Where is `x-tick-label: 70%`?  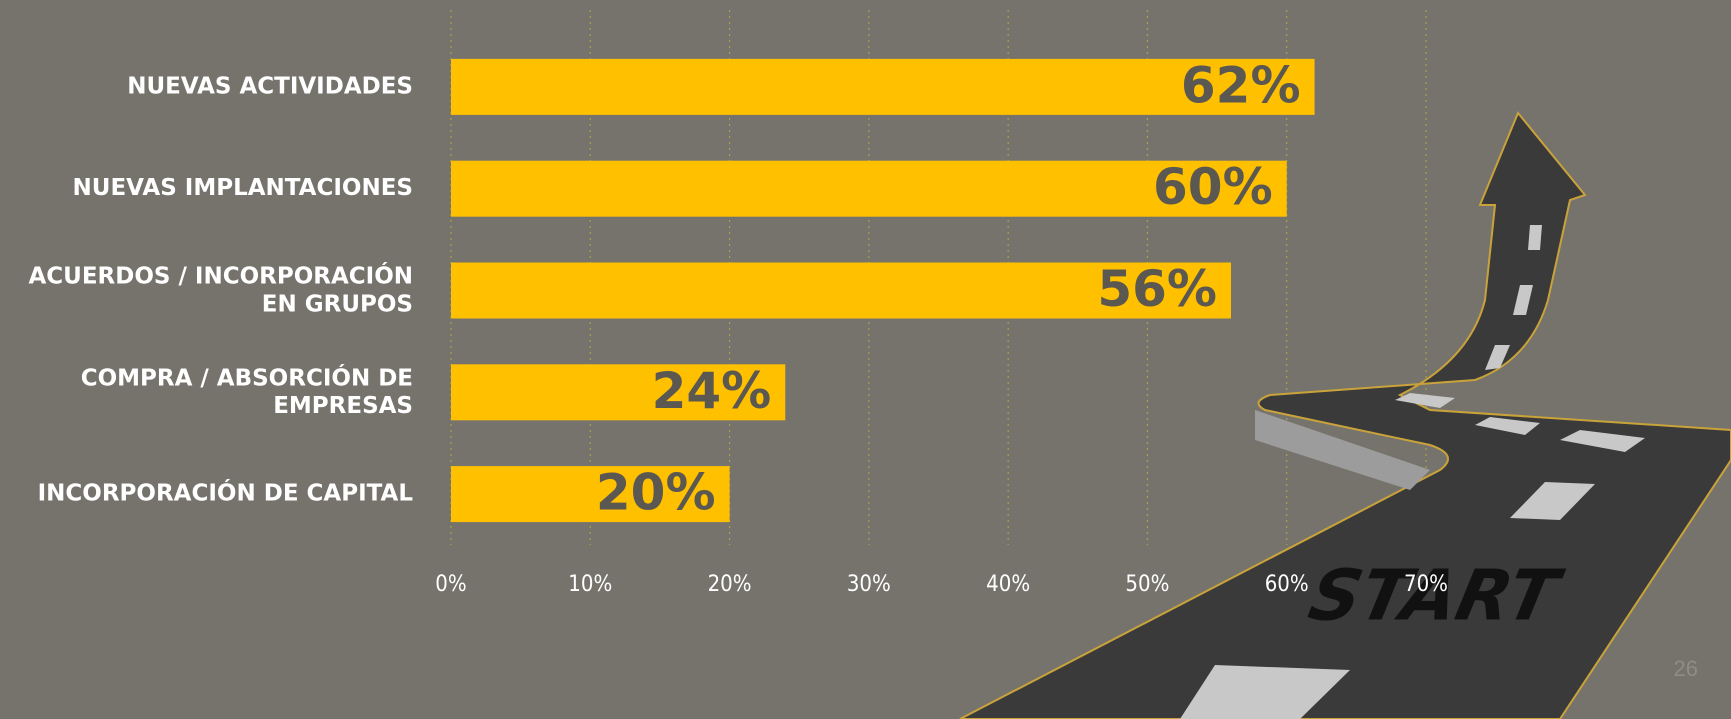 x-tick-label: 70% is located at coordinates (1426, 584).